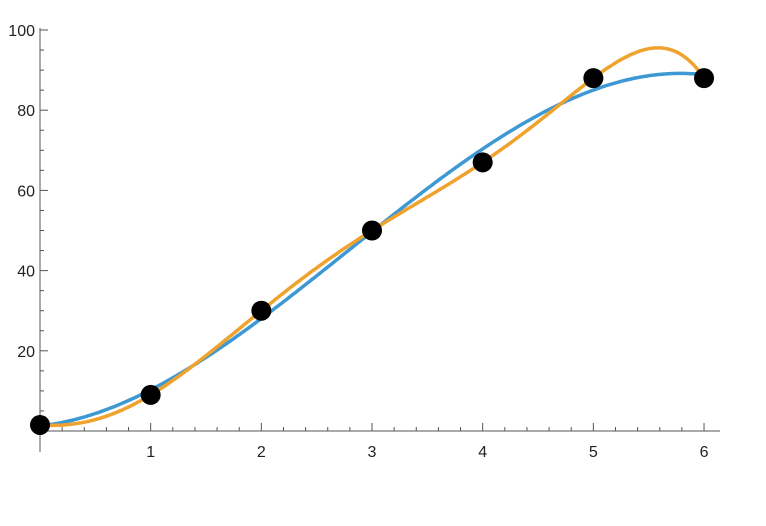 The width and height of the screenshot is (766, 526). I want to click on y-tick-label: 100, so click(21, 31).